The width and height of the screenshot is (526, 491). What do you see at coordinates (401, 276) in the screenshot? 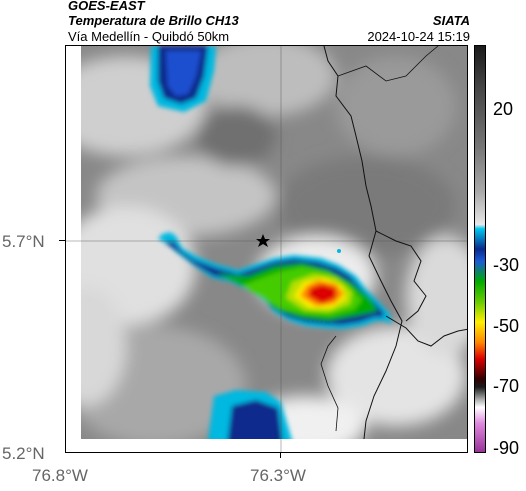
I see `municipal-border` at bounding box center [401, 276].